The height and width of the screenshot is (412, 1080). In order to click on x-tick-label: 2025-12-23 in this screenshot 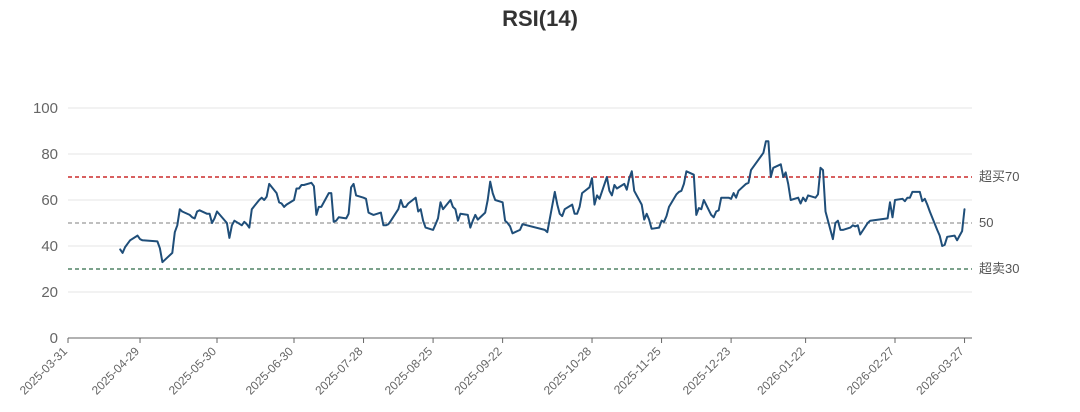, I will do `click(707, 371)`.